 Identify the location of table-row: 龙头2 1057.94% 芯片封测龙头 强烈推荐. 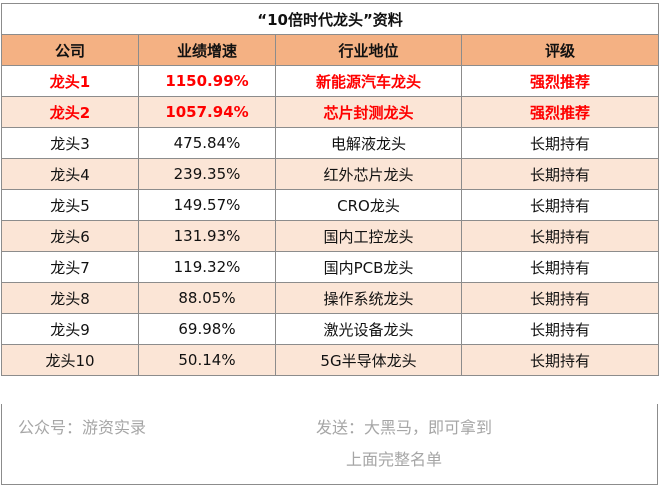
(330, 112).